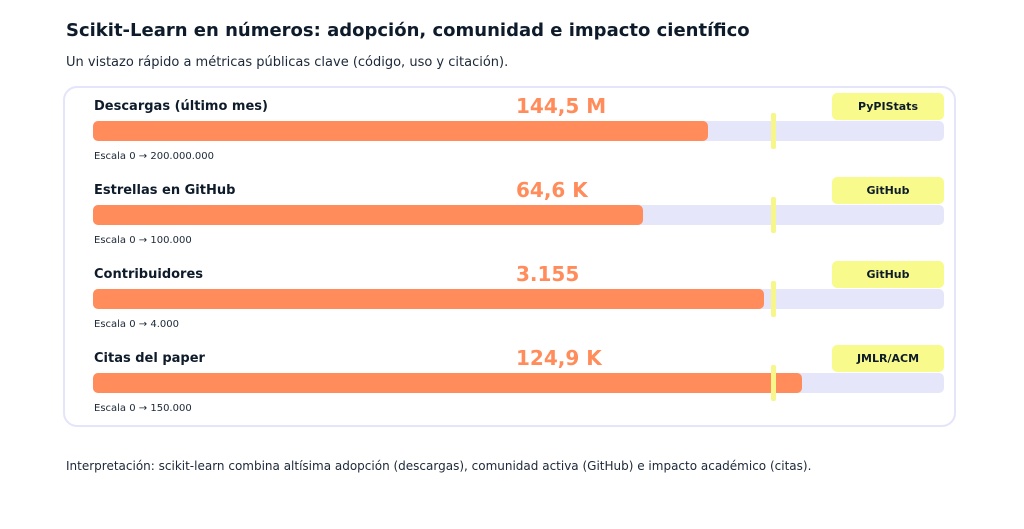  Describe the element at coordinates (154, 156) in the screenshot. I see `scale-label: Escala 0 → 200.000.000` at that location.